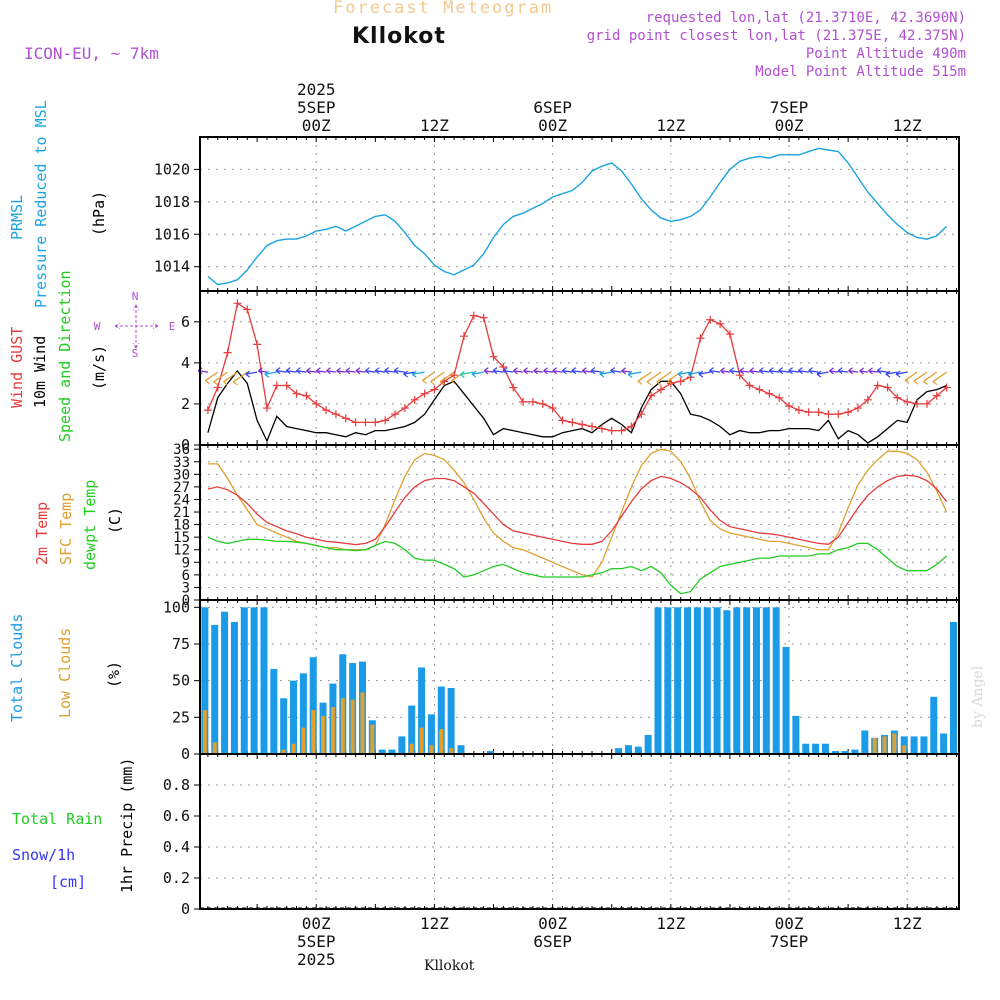 The width and height of the screenshot is (1000, 1000). I want to click on y-tick-label: 25, so click(181, 717).